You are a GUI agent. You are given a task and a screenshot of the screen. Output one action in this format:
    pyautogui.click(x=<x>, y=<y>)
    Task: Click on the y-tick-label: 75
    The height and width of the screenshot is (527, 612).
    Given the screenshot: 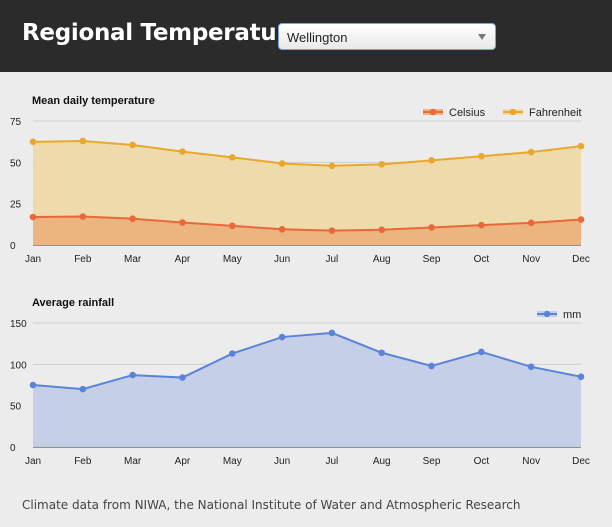 What is the action you would take?
    pyautogui.click(x=16, y=122)
    